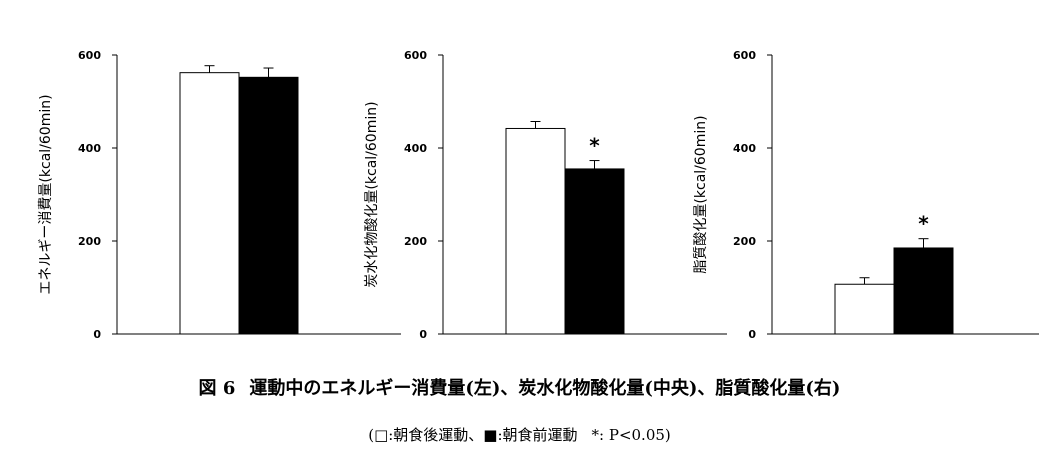  Describe the element at coordinates (701, 194) in the screenshot. I see `y-axis-label: 脂質酸化量(kcal/60min)` at that location.